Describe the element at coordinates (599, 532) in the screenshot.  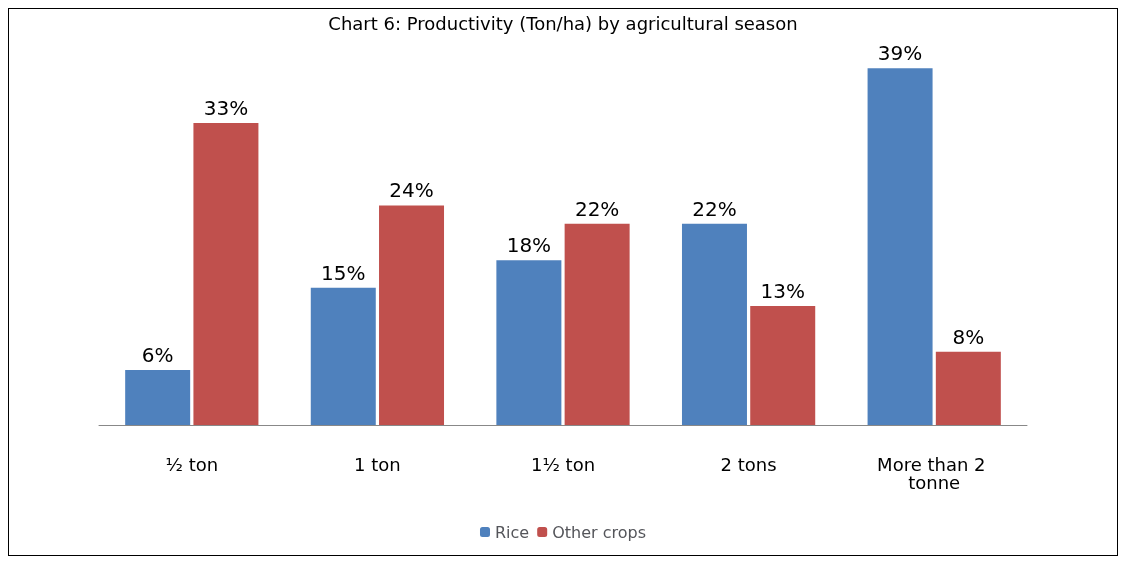
I see `legend-label: Other crops` at that location.